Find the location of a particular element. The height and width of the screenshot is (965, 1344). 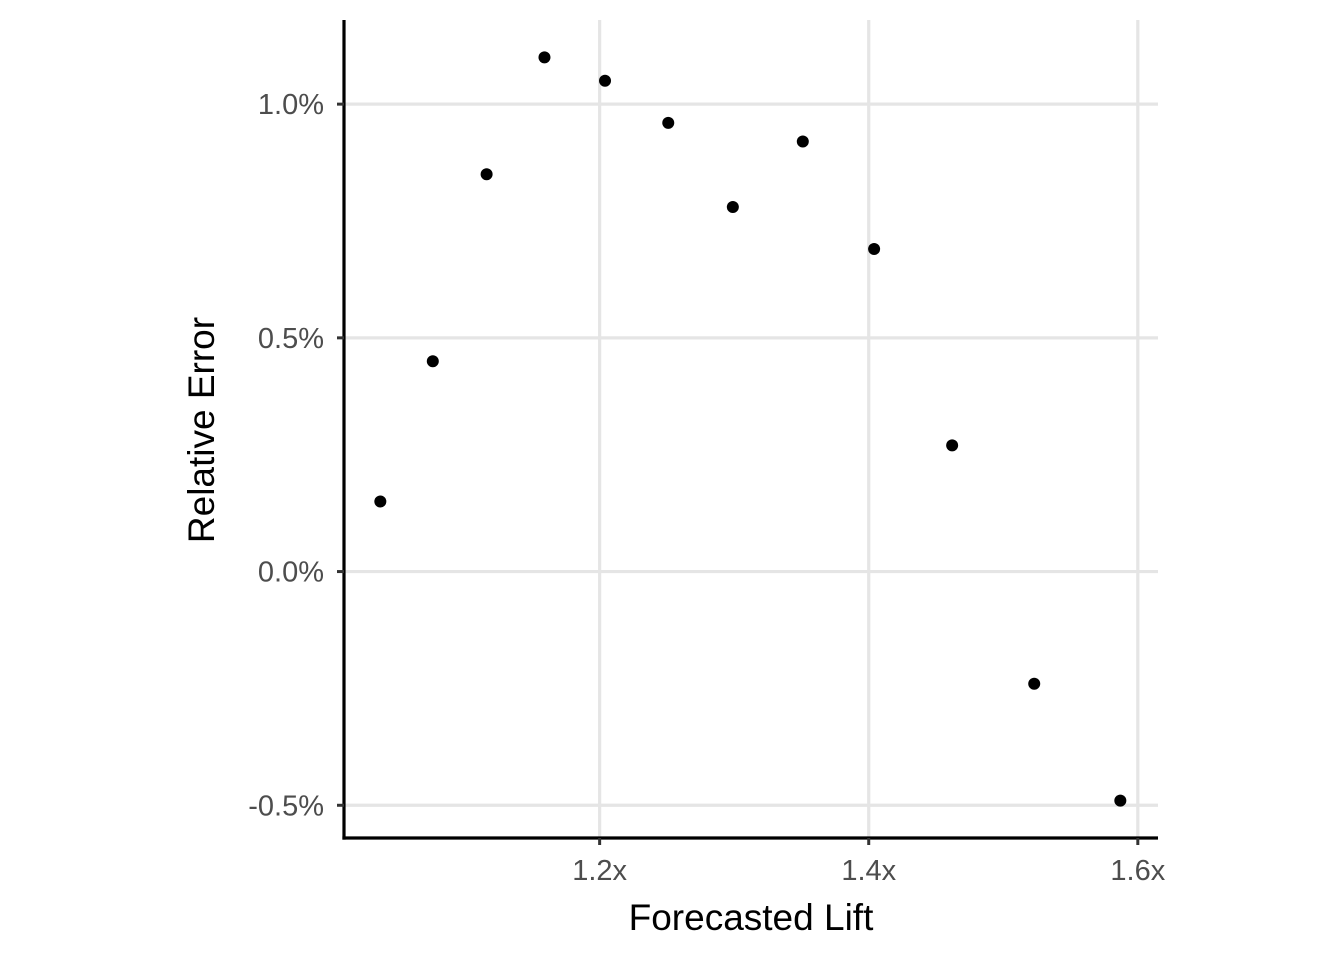

y-tick-label: 1.0% is located at coordinates (291, 105).